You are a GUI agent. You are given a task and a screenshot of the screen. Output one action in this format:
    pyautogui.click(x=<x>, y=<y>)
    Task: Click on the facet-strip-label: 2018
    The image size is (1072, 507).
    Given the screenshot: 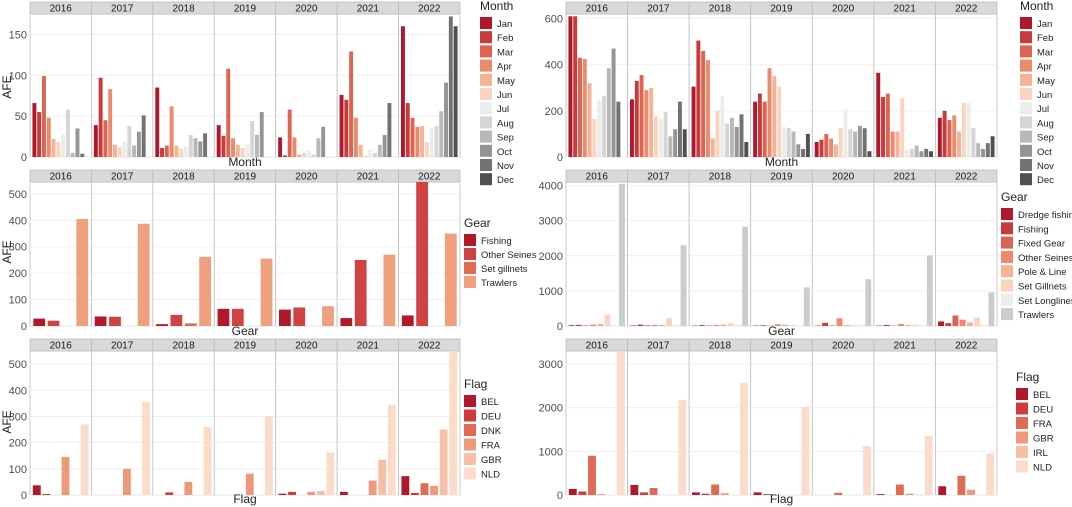 What is the action you would take?
    pyautogui.click(x=183, y=346)
    